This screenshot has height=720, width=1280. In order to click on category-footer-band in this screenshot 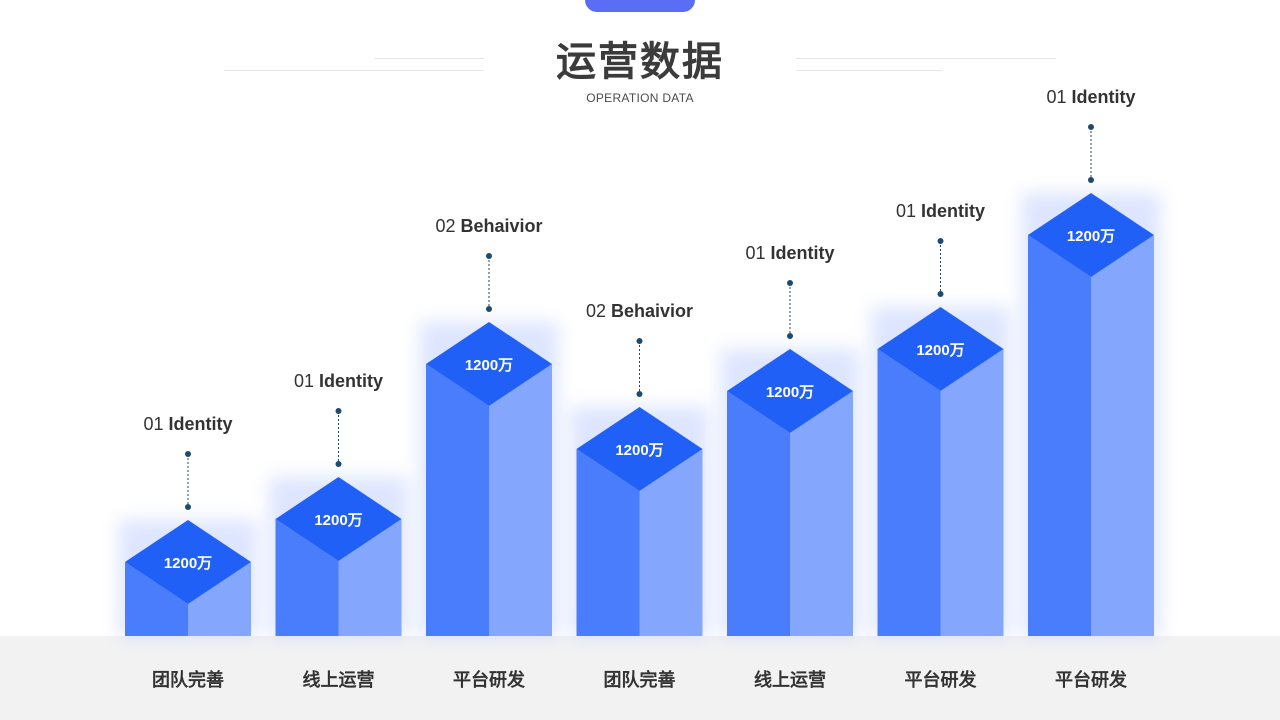, I will do `click(640, 678)`.